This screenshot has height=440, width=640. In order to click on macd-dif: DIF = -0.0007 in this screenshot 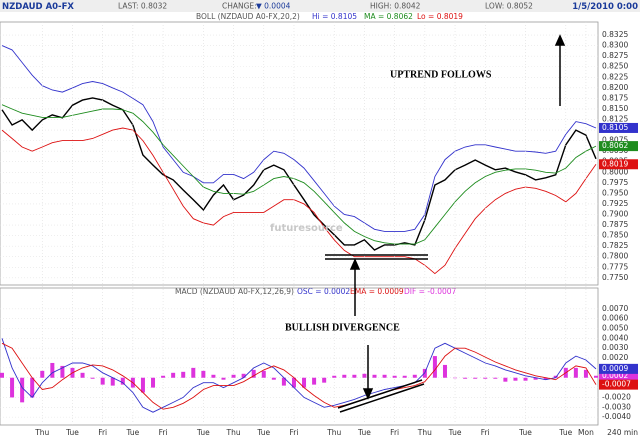, I will do `click(430, 291)`.